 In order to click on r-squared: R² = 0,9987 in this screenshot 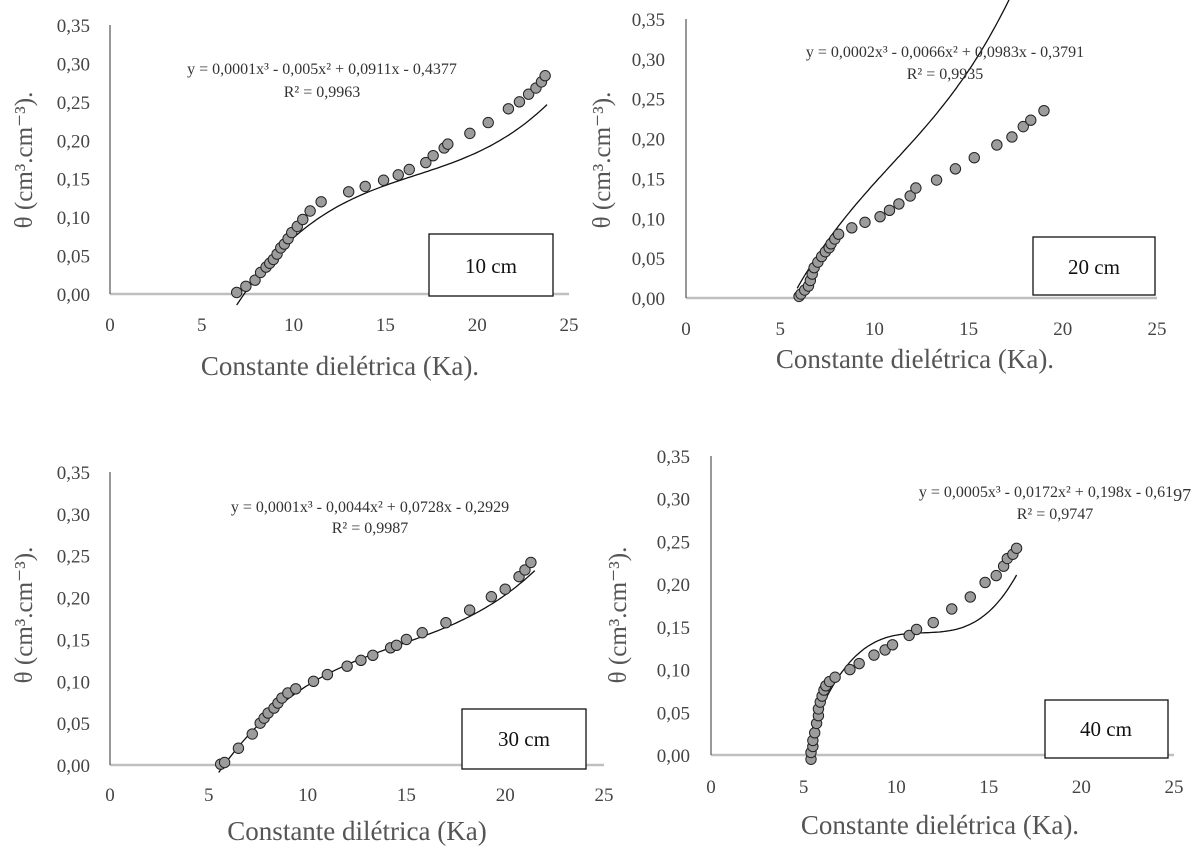, I will do `click(370, 528)`.